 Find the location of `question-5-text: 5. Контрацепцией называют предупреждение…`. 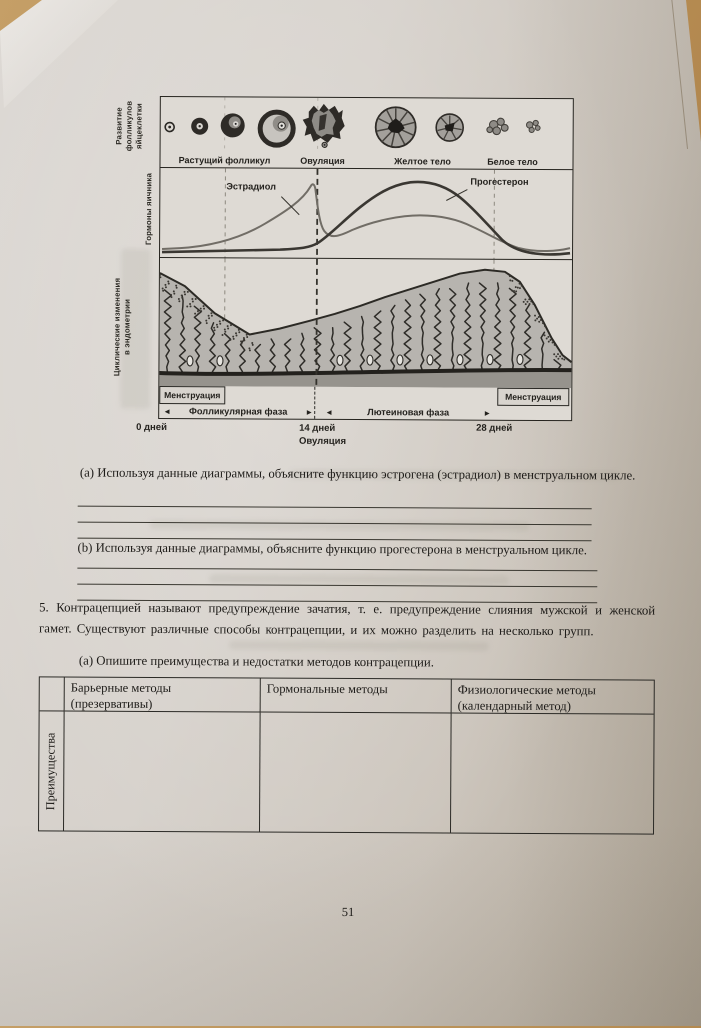

question-5-text: 5. Контрацепцией называют предупреждение… is located at coordinates (347, 619).